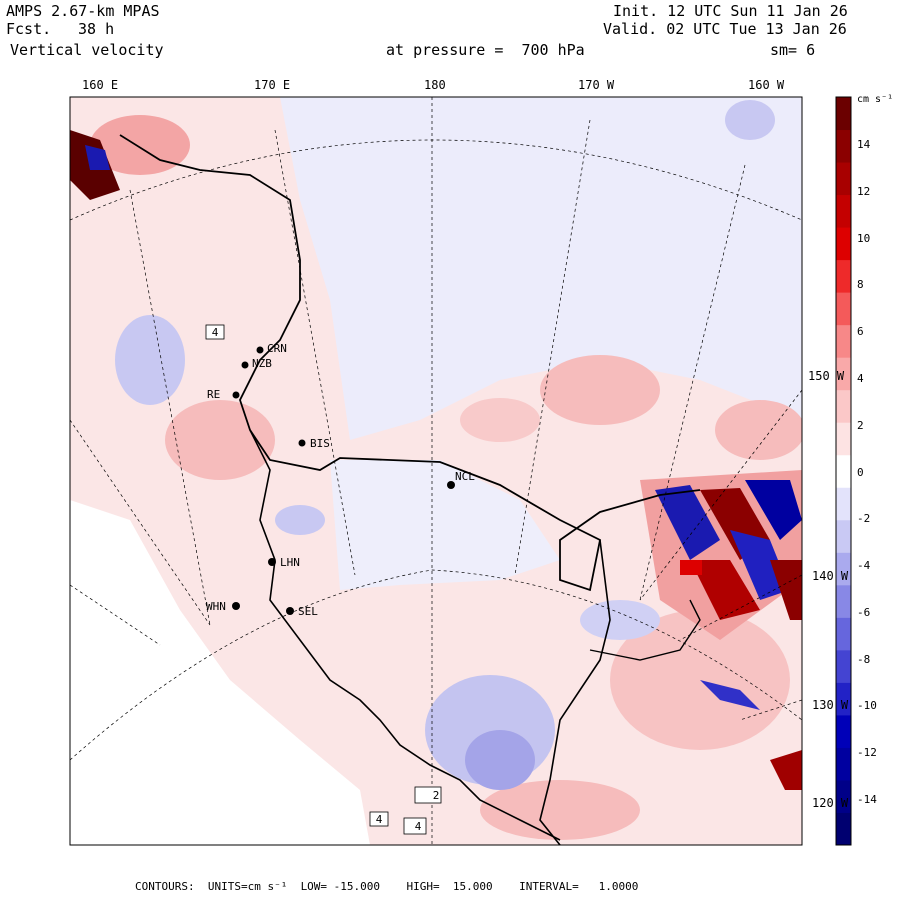 This screenshot has width=900, height=900. I want to click on colorbar-tick-label: -8, so click(864, 659).